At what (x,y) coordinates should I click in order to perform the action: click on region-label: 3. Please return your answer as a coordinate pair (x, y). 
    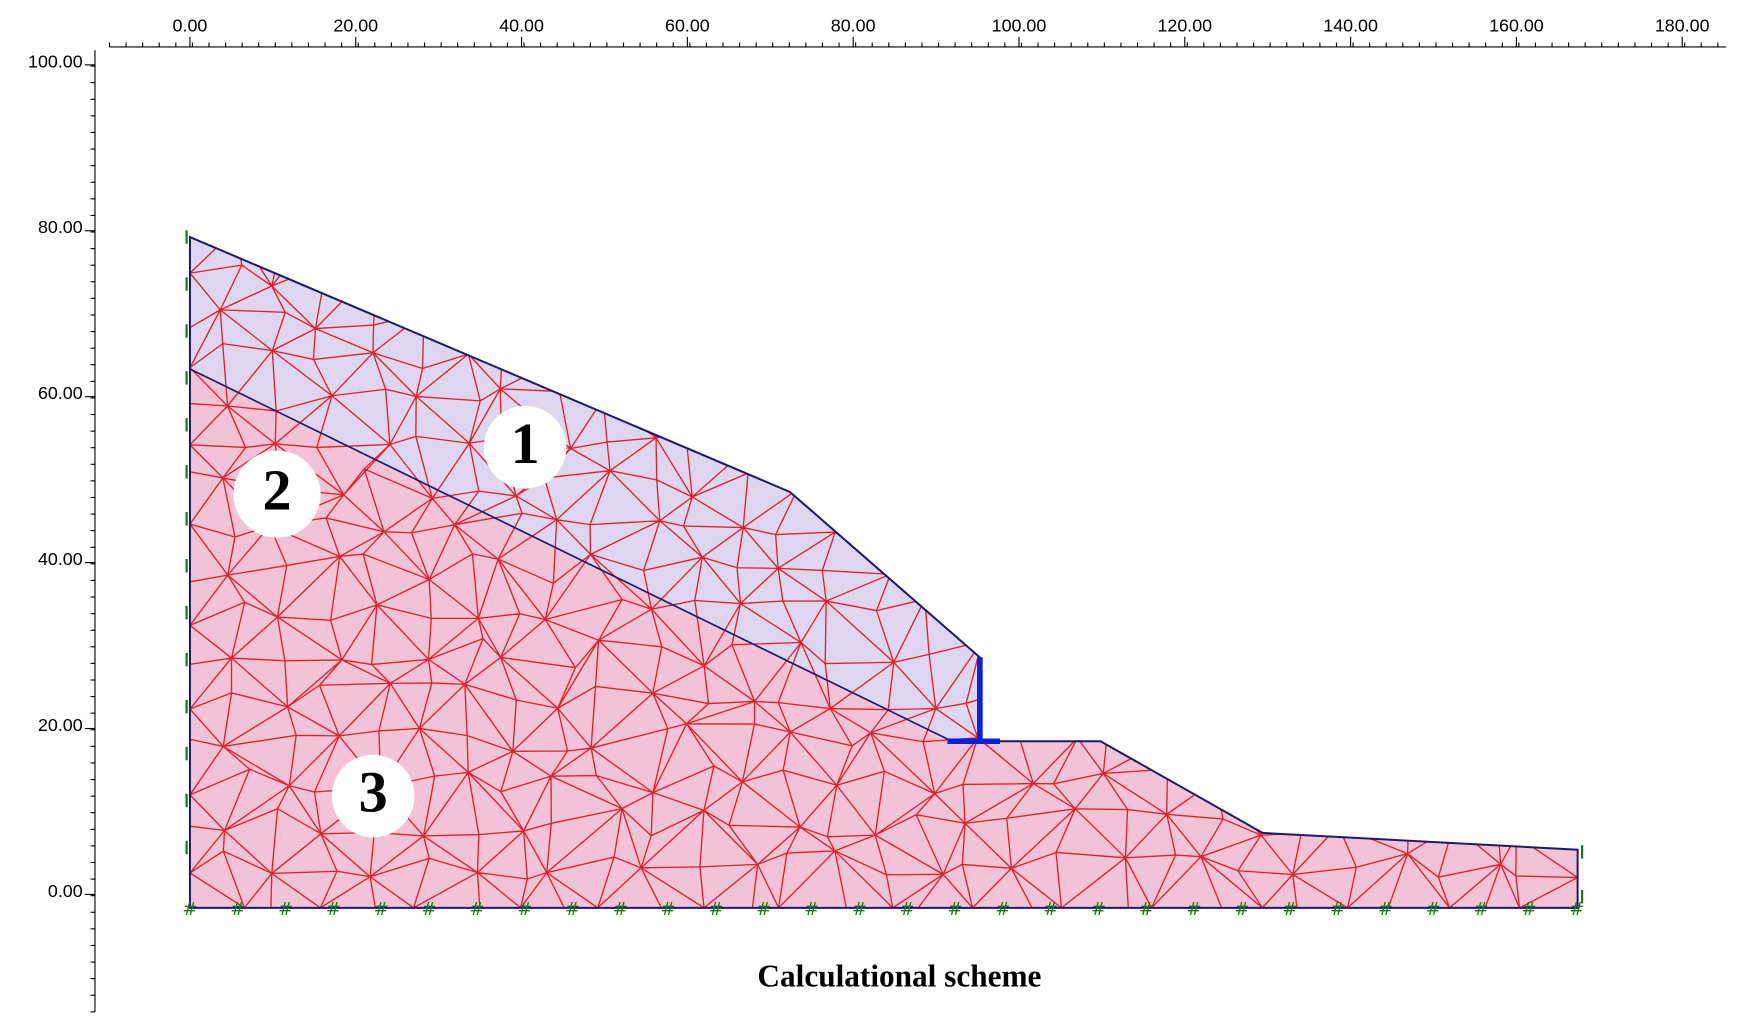
    Looking at the image, I should click on (373, 792).